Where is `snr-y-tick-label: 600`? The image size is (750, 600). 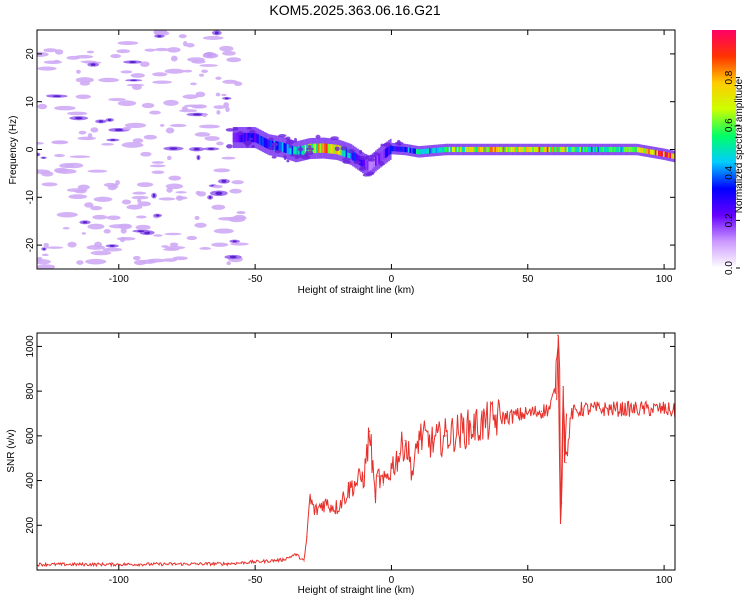 snr-y-tick-label: 600 is located at coordinates (30, 435).